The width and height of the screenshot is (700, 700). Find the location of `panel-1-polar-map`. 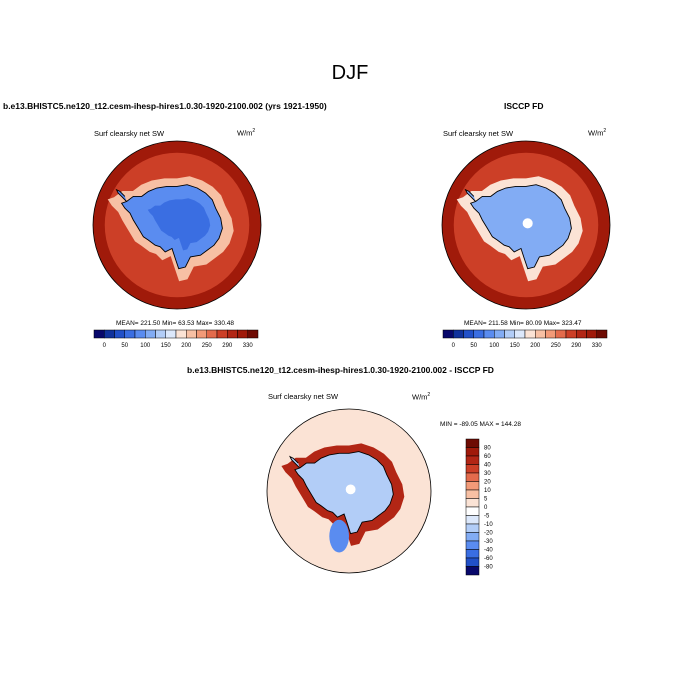

panel-1-polar-map is located at coordinates (177, 225).